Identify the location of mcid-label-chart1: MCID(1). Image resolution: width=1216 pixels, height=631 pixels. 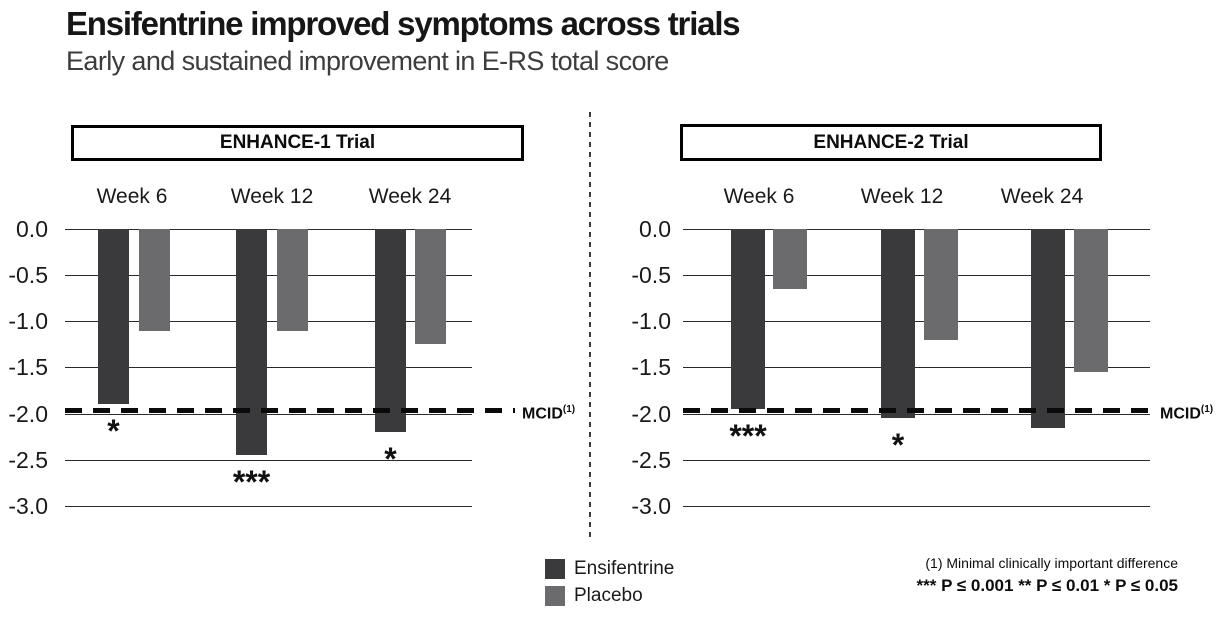
(548, 411).